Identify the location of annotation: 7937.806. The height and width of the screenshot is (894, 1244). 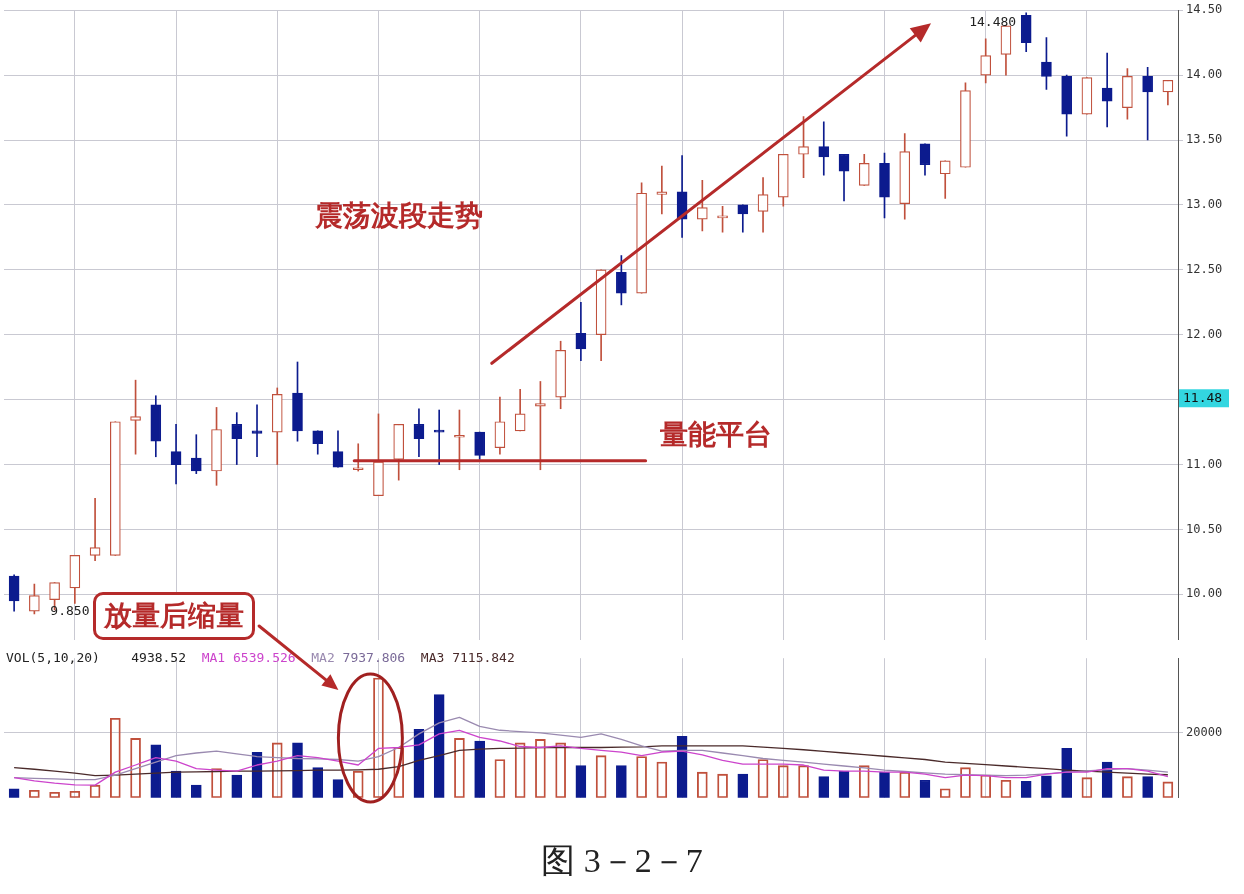
(374, 657).